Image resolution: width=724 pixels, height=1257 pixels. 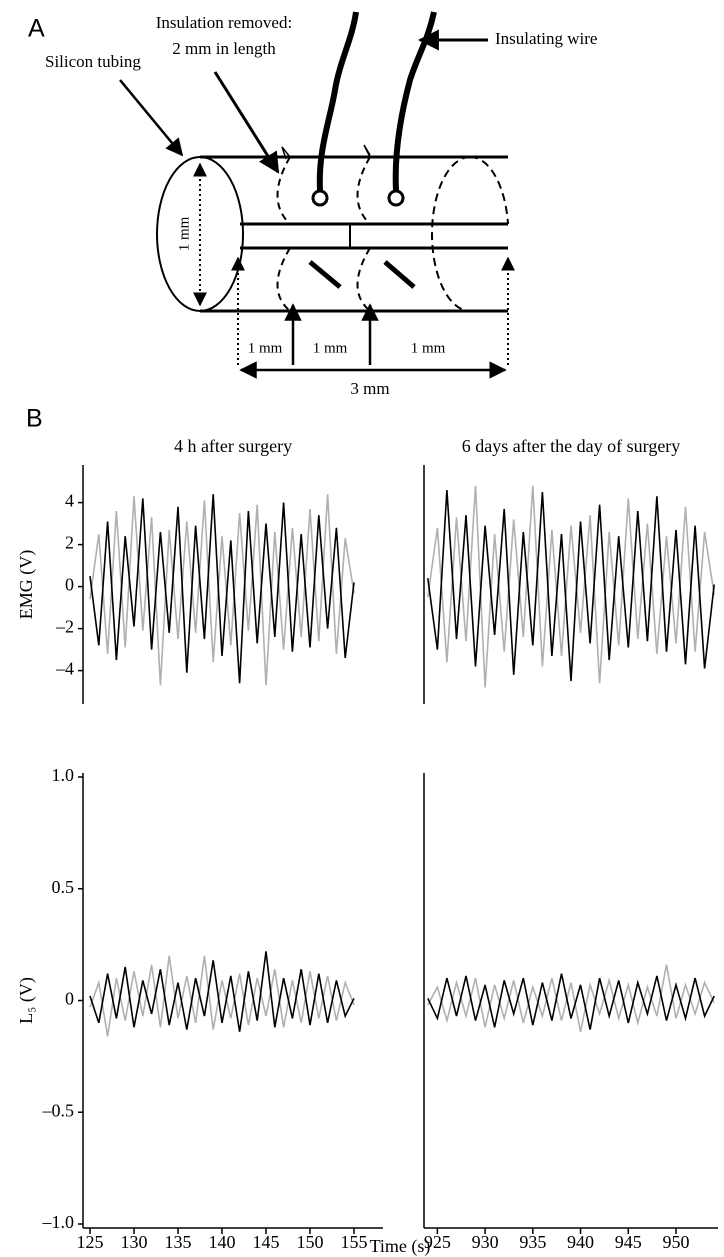 I want to click on y-tick-label: –0.5, so click(x=58, y=1110).